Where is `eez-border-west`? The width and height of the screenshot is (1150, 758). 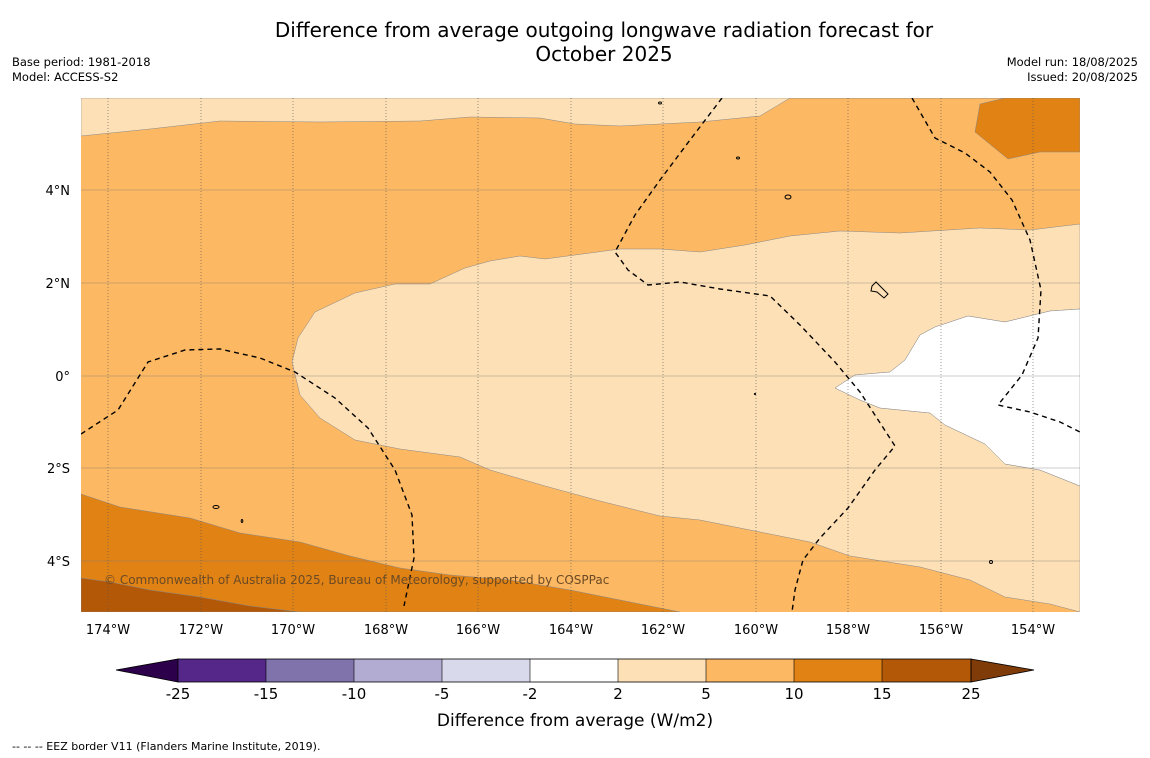
eez-border-west is located at coordinates (248, 477).